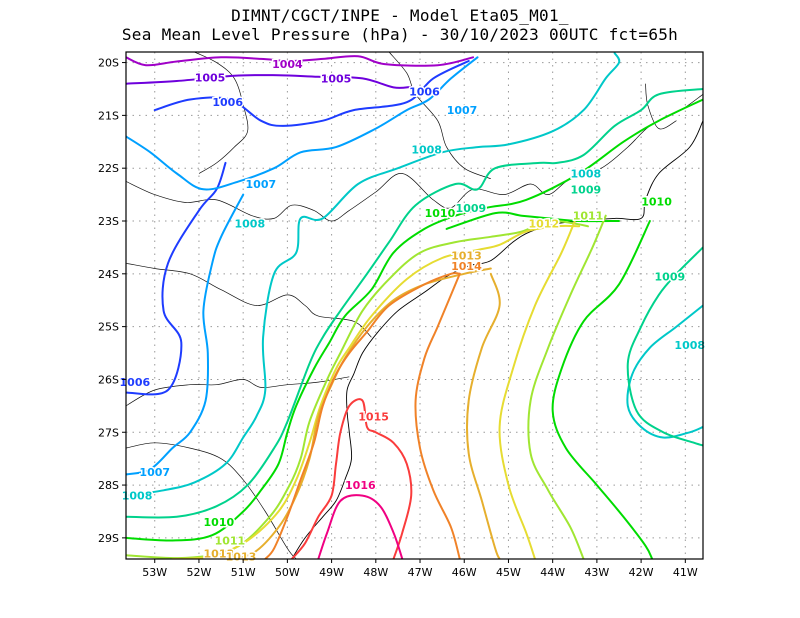  I want to click on x-tick-label: 45W, so click(508, 572).